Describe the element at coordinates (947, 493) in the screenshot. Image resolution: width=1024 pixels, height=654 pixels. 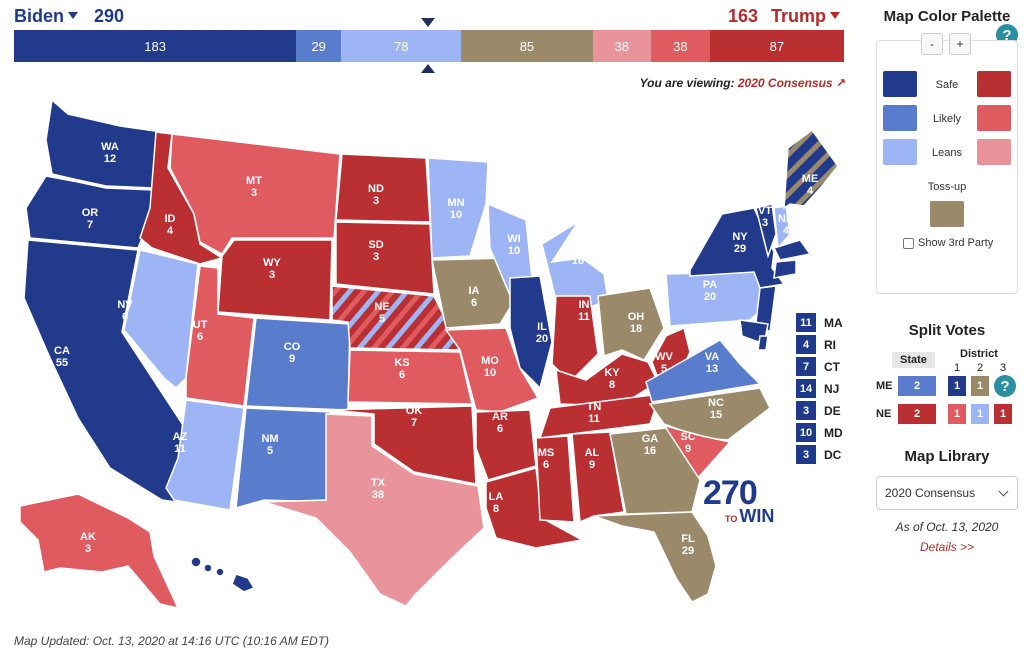
I see `map-library-select: 2020 Consensus` at that location.